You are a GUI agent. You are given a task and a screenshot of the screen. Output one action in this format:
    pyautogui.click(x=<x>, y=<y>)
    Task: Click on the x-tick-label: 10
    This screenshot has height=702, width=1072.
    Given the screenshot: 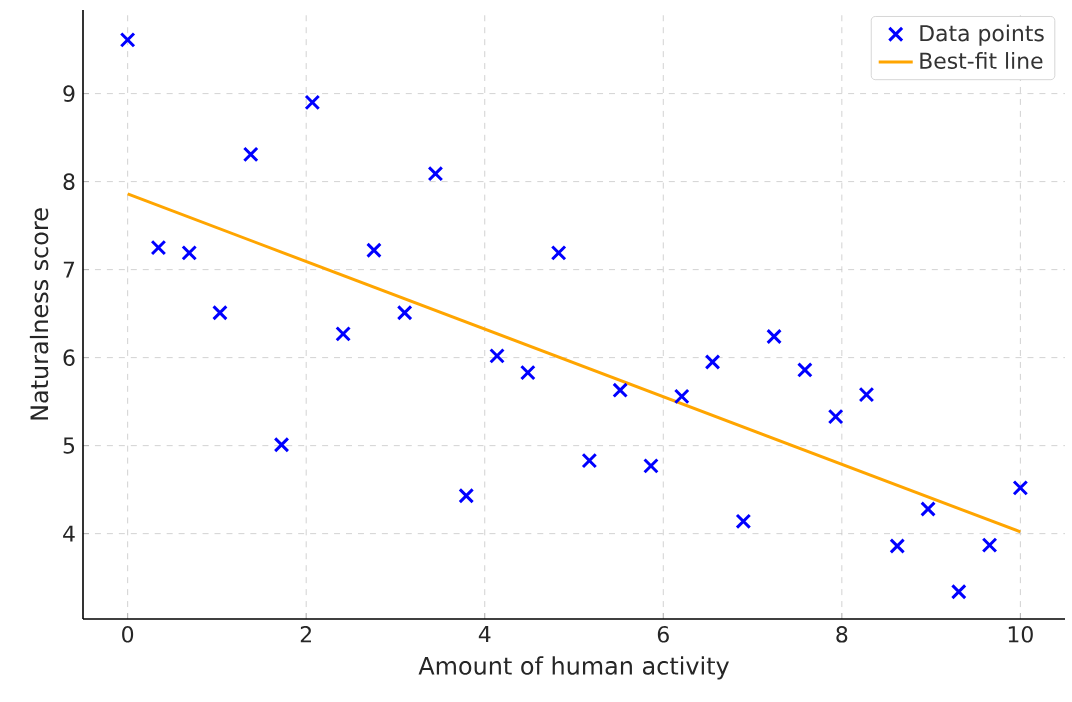 What is the action you would take?
    pyautogui.click(x=1020, y=634)
    